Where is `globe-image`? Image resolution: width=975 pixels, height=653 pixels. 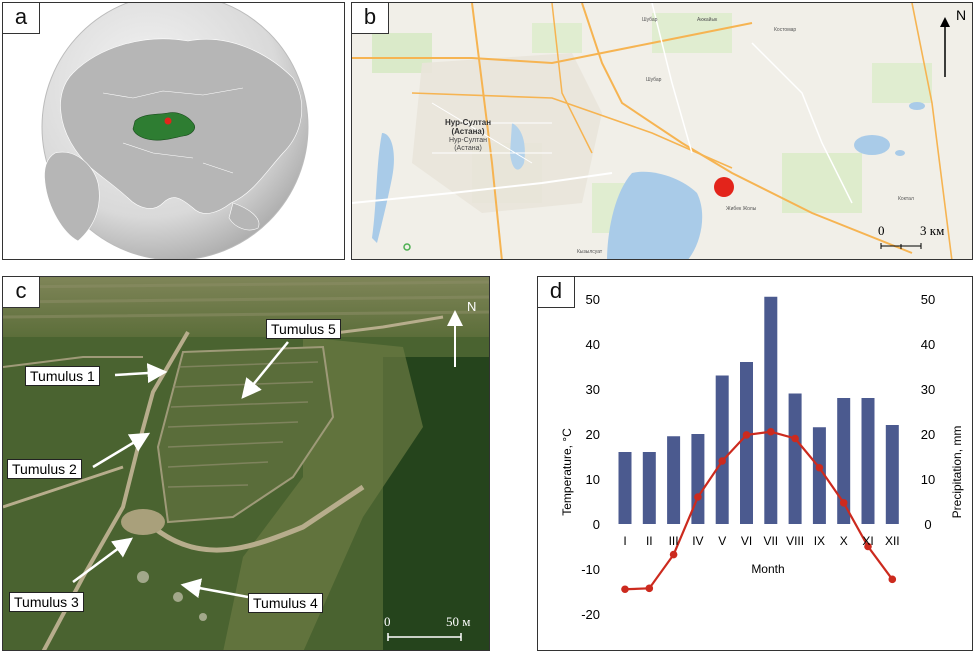
globe-image is located at coordinates (175, 131).